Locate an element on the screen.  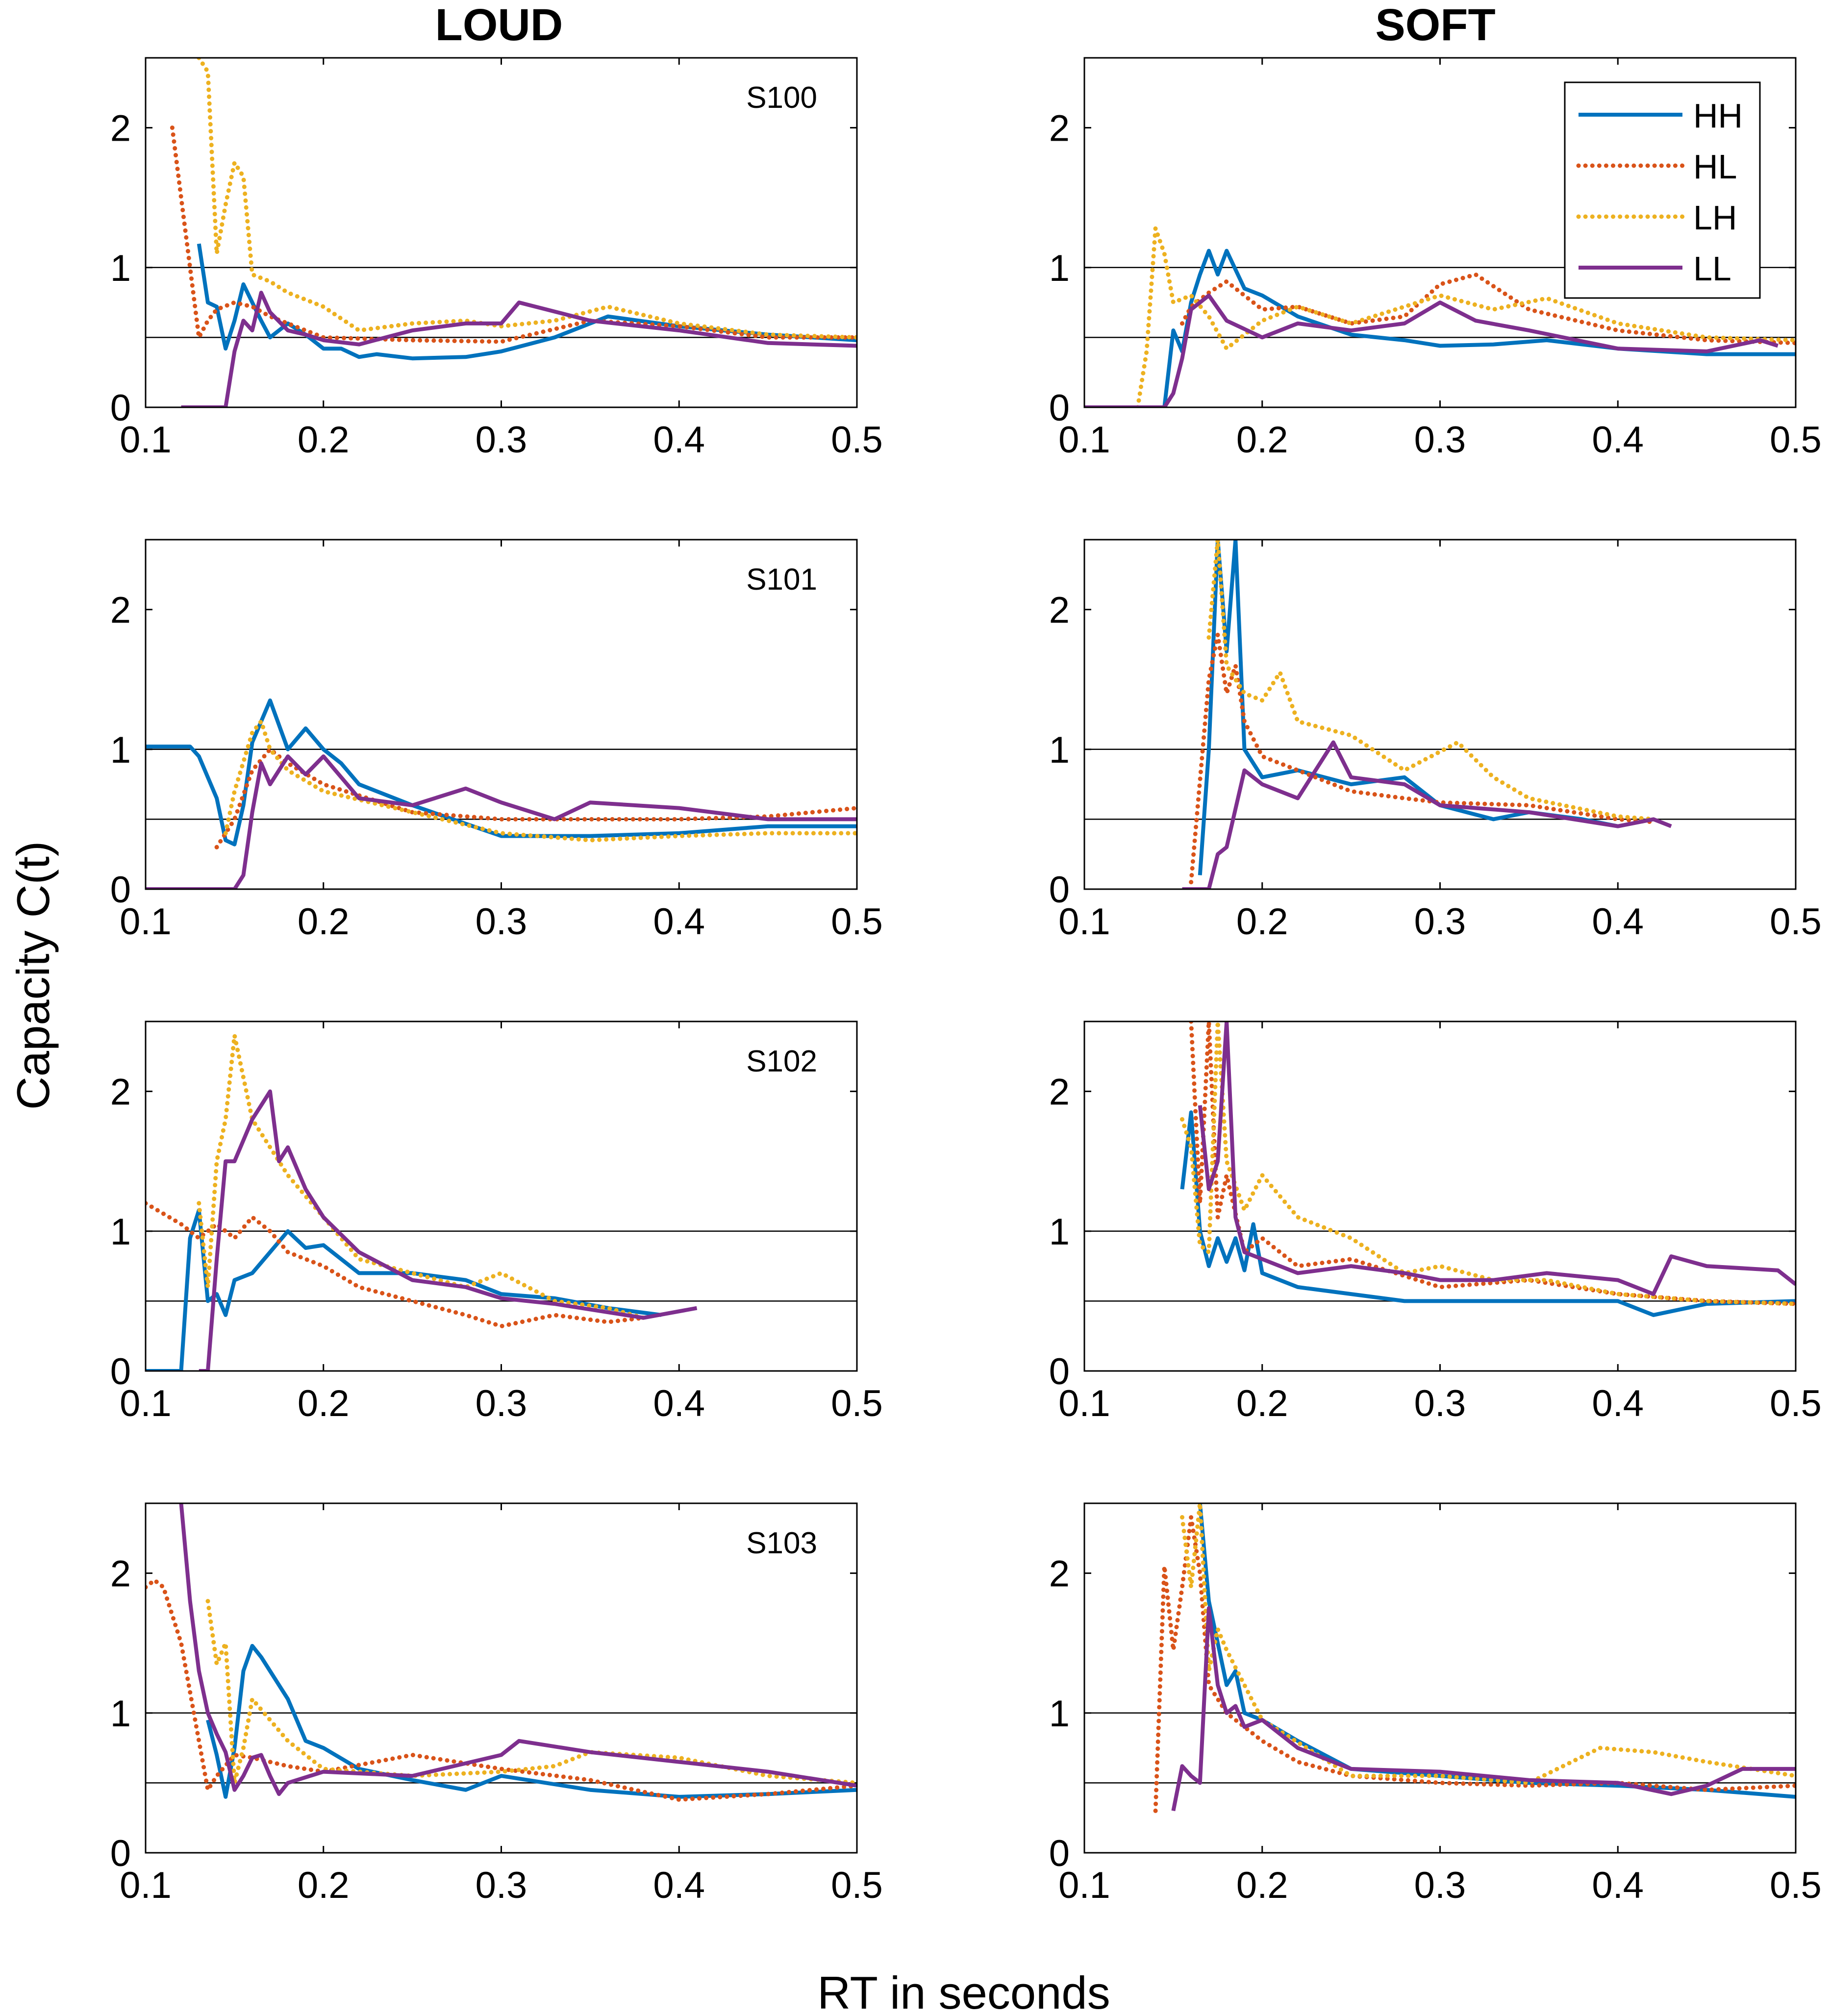
legend-box is located at coordinates (1662, 190).